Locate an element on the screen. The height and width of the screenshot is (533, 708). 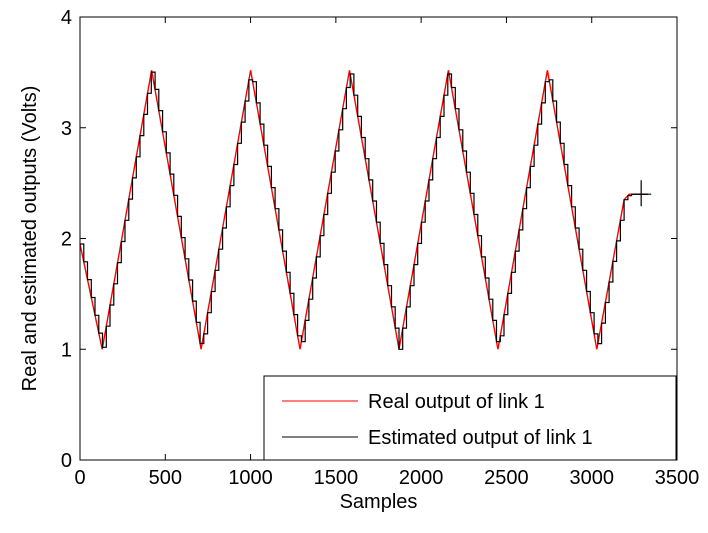
x-tick-label: 1000 is located at coordinates (250, 478).